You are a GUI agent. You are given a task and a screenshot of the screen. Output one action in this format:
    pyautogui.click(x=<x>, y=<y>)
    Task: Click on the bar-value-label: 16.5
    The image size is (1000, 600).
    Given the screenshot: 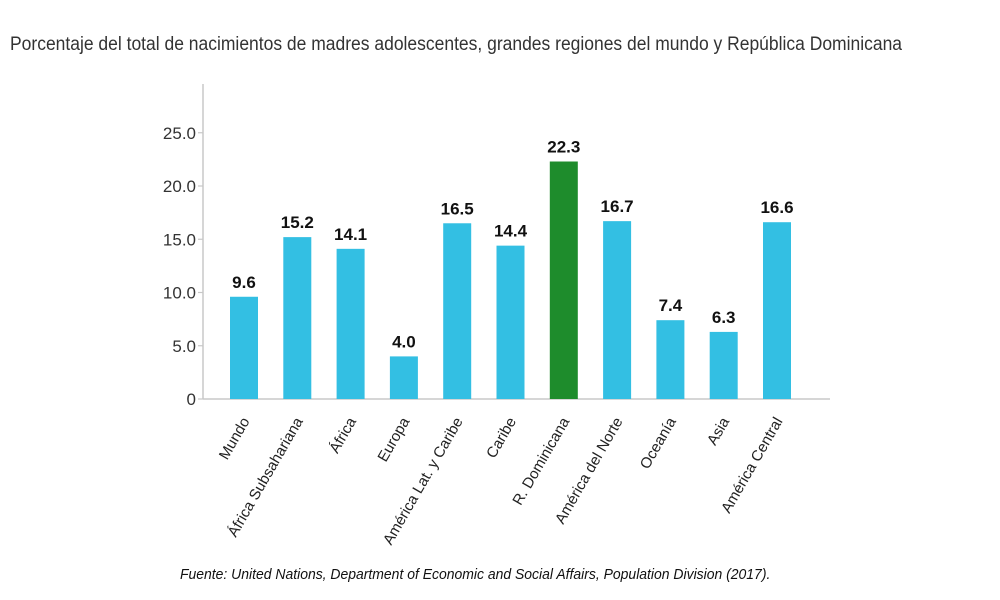 What is the action you would take?
    pyautogui.click(x=457, y=208)
    